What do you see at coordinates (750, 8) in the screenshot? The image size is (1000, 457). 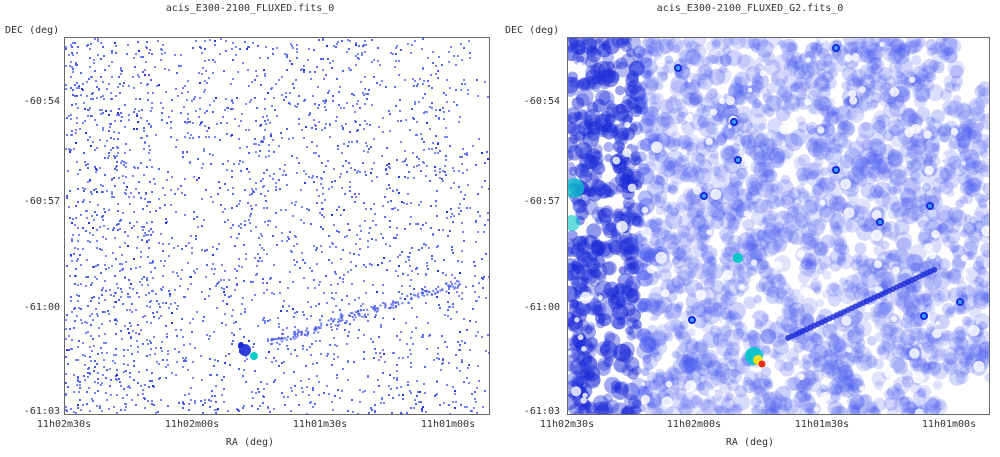 I see `panel-title: acis_E300-2100_FLUXED_G2.fits_0` at bounding box center [750, 8].